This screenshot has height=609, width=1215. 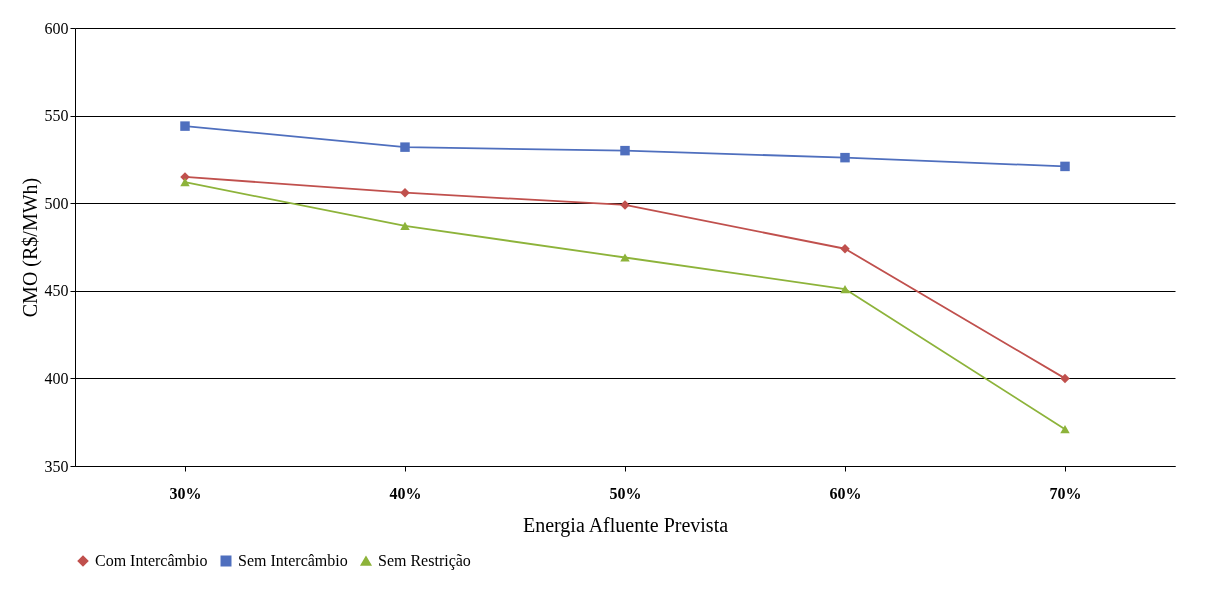 I want to click on y-tick-label: 450, so click(x=56, y=291).